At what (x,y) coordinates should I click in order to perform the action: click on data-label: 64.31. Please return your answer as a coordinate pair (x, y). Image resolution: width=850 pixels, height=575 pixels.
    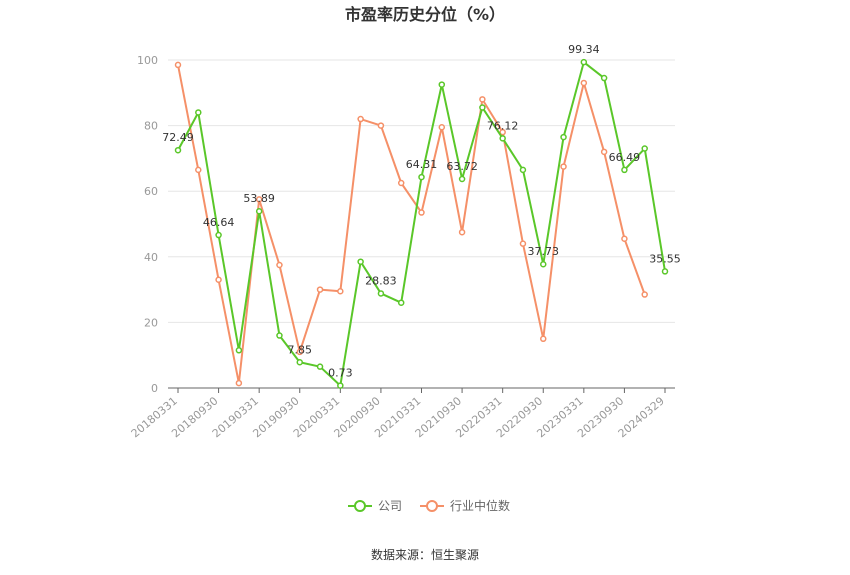
    Looking at the image, I should click on (422, 164).